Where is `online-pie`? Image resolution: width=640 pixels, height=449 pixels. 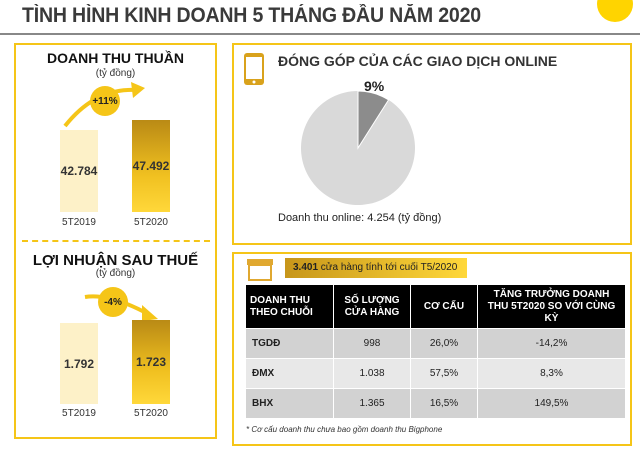 online-pie is located at coordinates (358, 147).